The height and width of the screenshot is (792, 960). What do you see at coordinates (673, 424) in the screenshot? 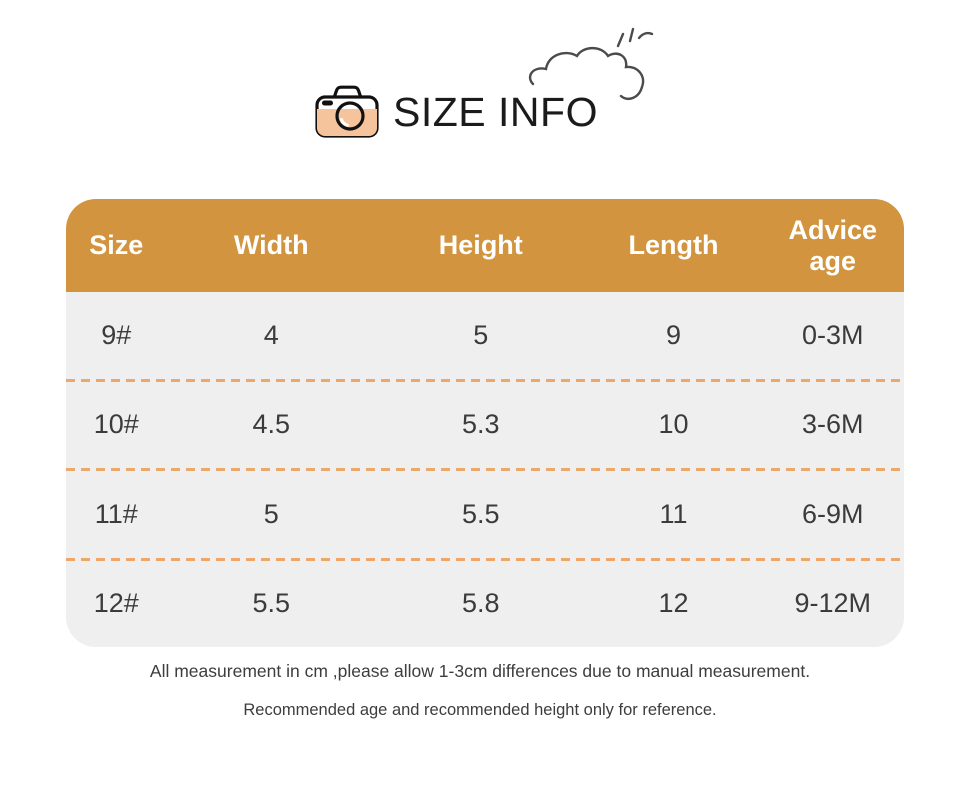
I see `cell-length: 10` at bounding box center [673, 424].